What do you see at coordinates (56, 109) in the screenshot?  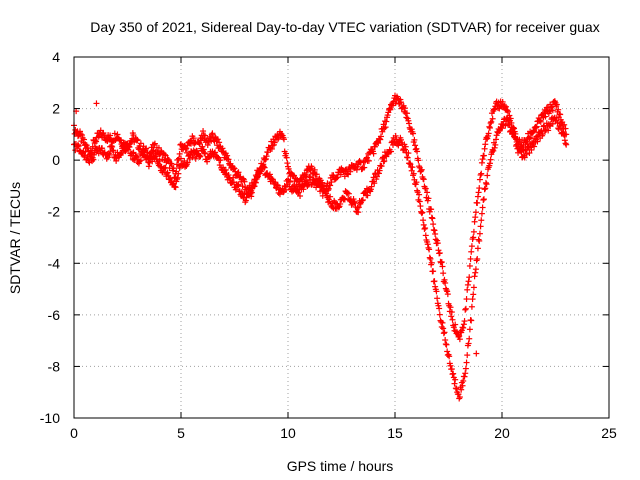 I see `y-tick-label: 2` at bounding box center [56, 109].